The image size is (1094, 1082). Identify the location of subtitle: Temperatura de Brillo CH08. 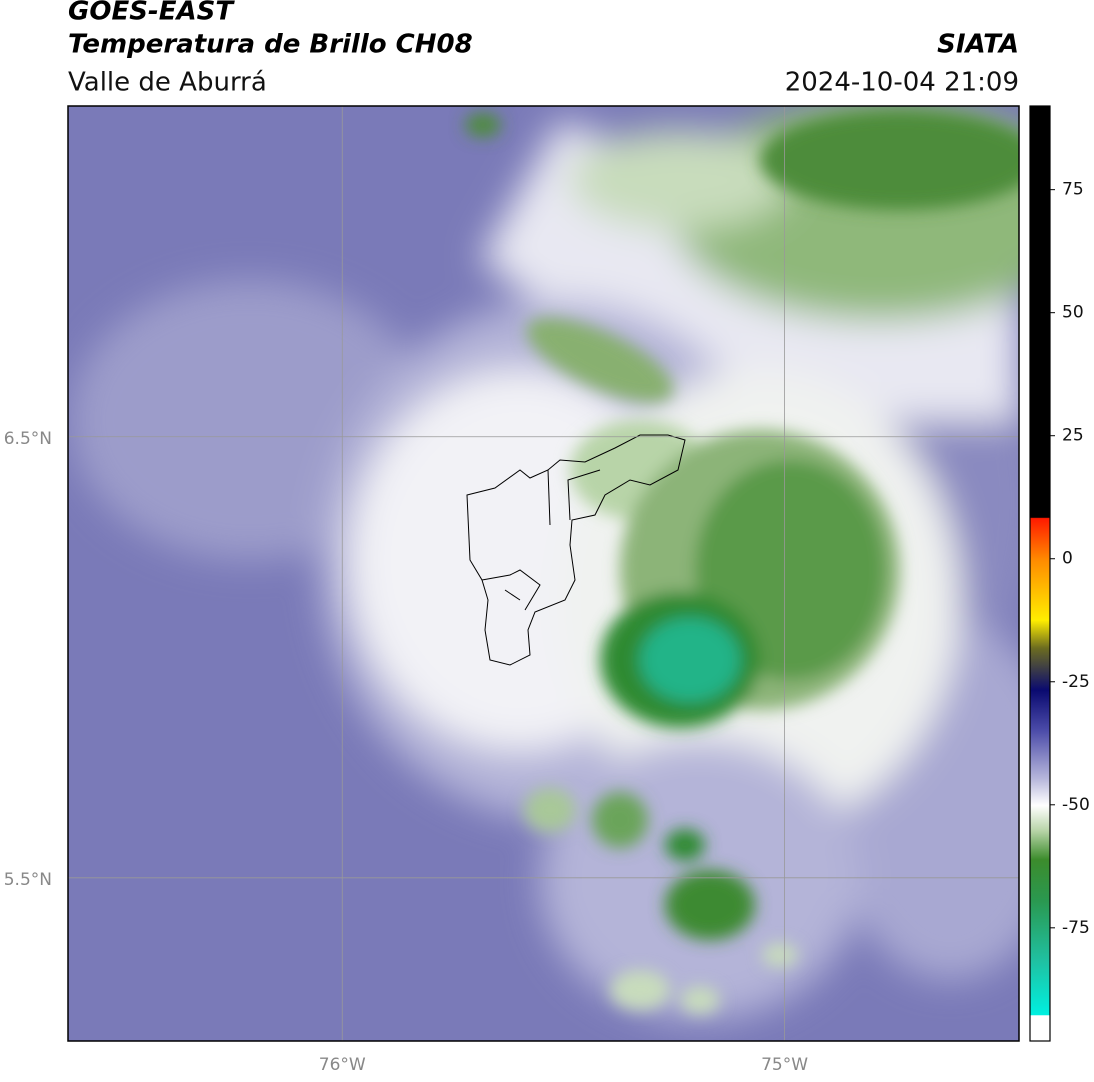
(270, 45).